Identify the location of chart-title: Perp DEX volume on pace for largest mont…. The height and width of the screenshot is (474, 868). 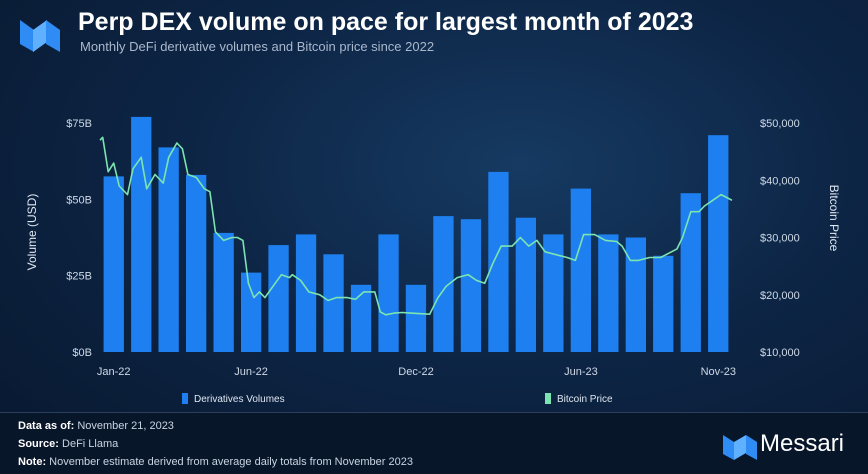
(386, 22).